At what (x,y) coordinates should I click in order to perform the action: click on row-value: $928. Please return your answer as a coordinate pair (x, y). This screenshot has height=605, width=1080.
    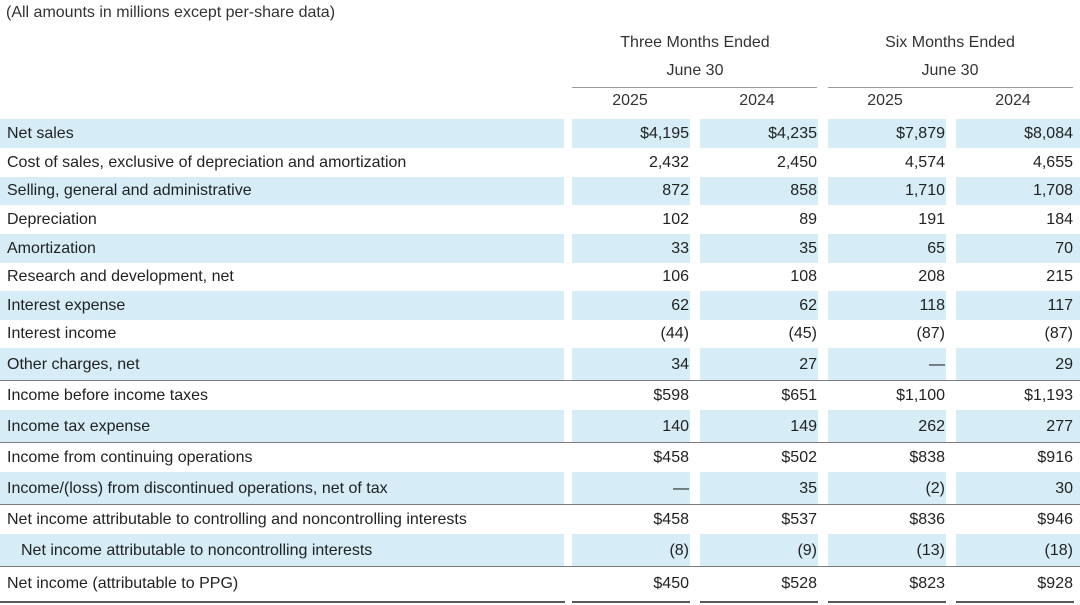
    Looking at the image, I should click on (1055, 583).